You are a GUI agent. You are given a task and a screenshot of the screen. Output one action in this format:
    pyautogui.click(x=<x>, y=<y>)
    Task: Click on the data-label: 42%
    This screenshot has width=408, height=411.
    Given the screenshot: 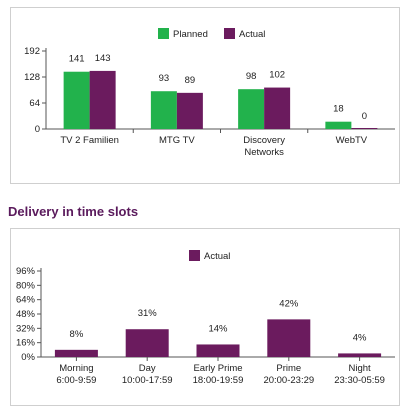 What is the action you would take?
    pyautogui.click(x=289, y=303)
    